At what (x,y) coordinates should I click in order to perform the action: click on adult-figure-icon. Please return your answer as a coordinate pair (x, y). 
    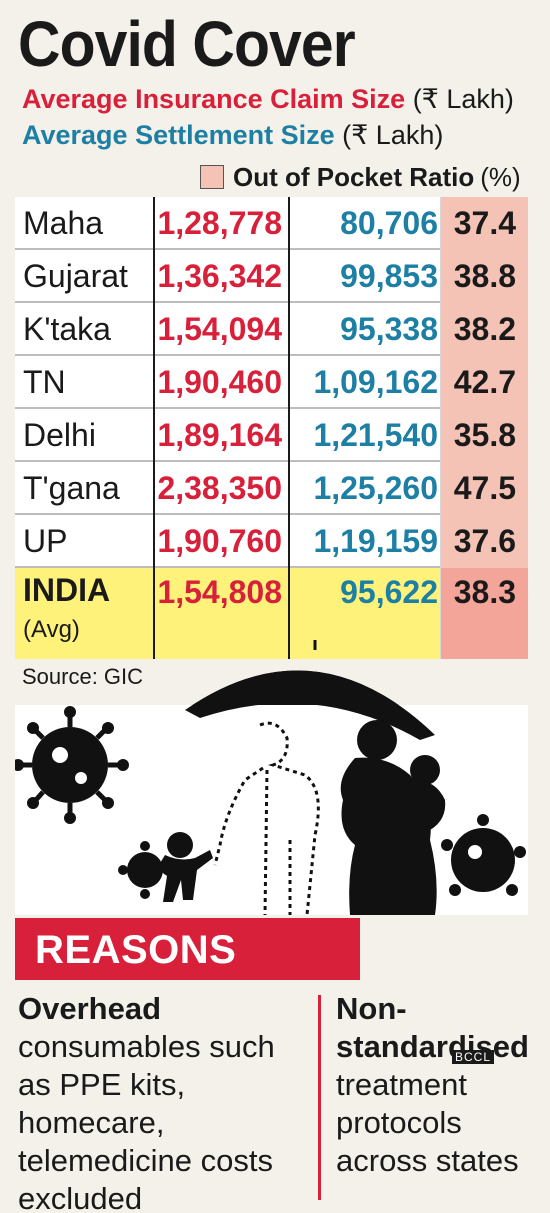
    Looking at the image, I should click on (266, 818).